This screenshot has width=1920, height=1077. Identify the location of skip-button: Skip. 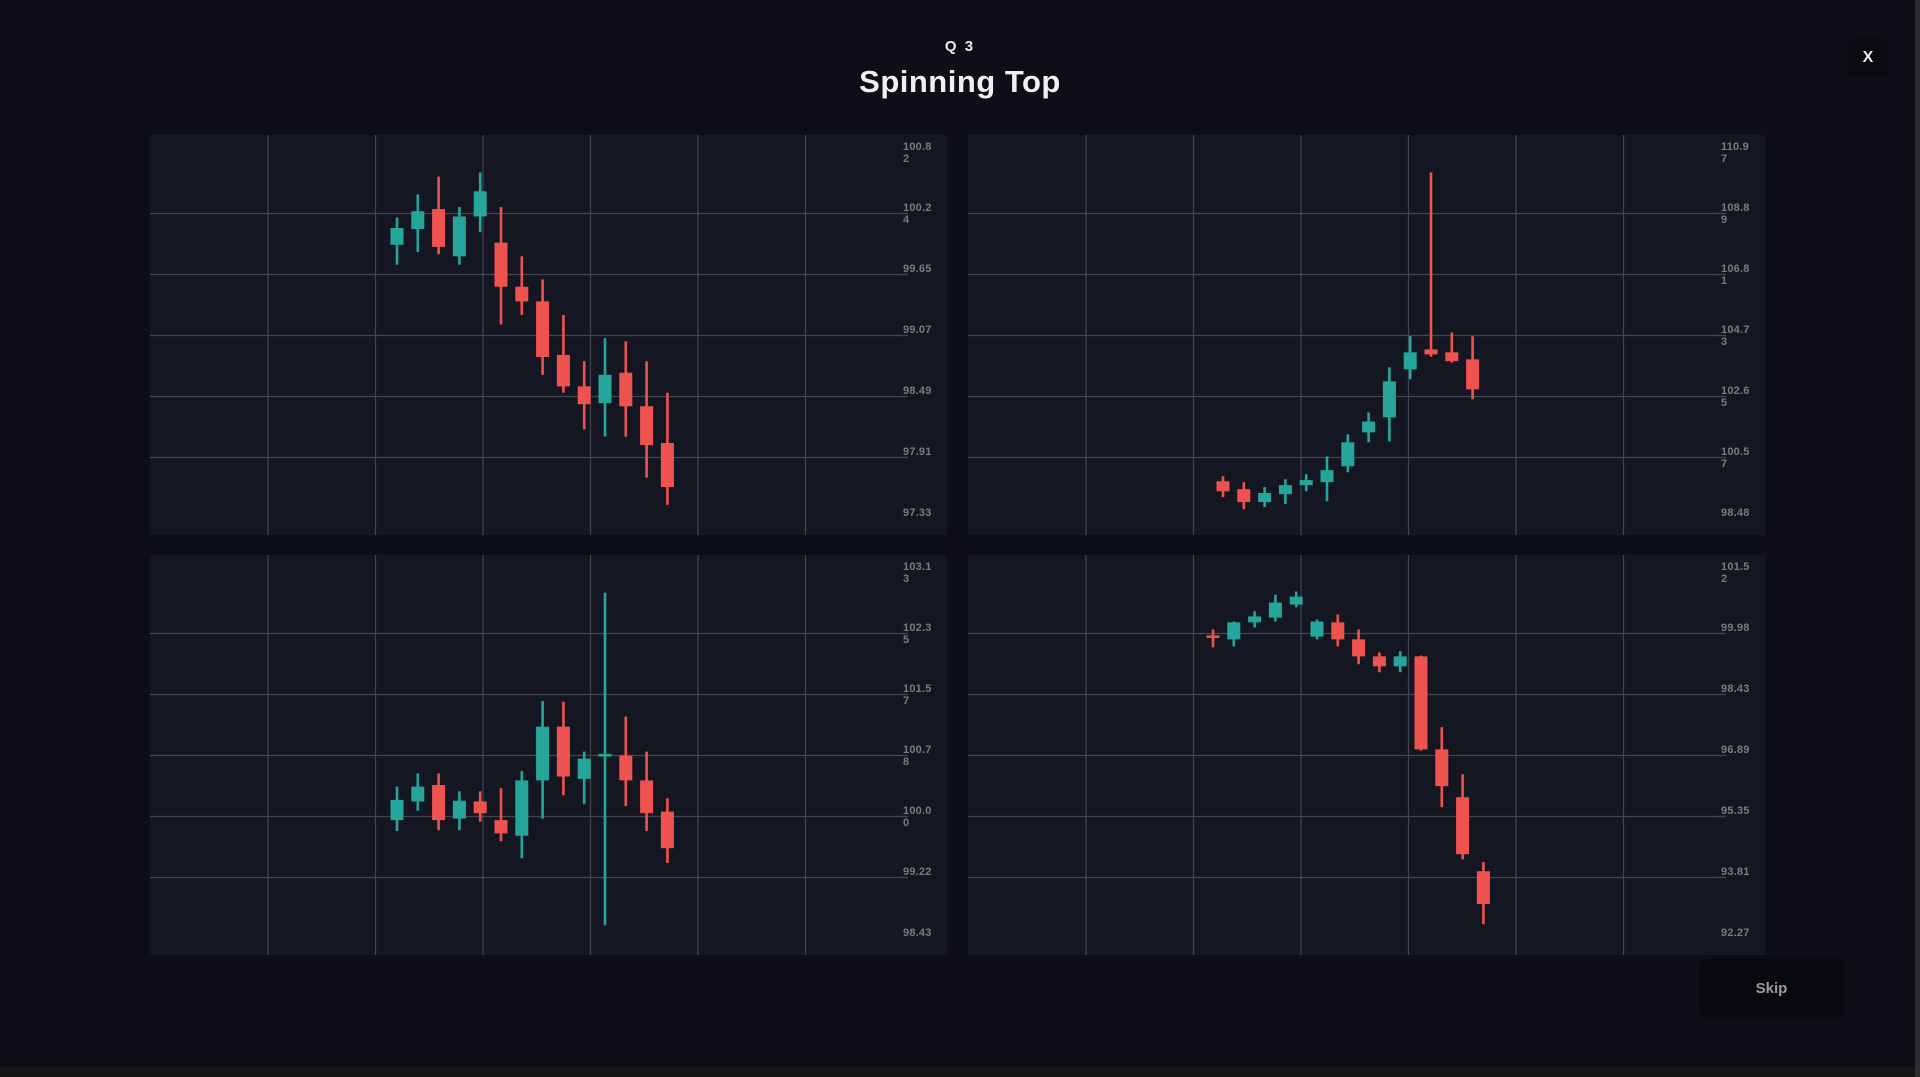
(1771, 988).